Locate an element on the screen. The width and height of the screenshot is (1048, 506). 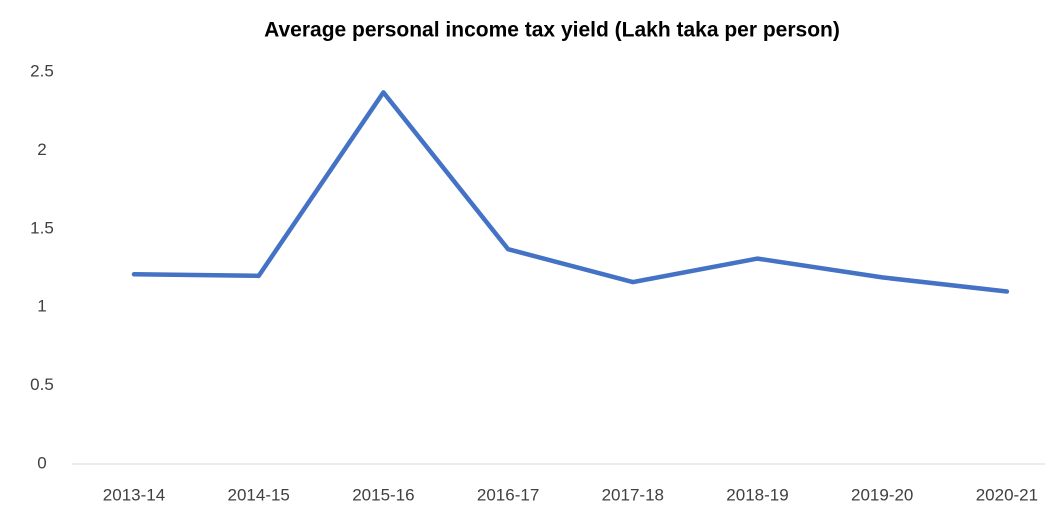
y-tick-label: 0.5 is located at coordinates (42, 384).